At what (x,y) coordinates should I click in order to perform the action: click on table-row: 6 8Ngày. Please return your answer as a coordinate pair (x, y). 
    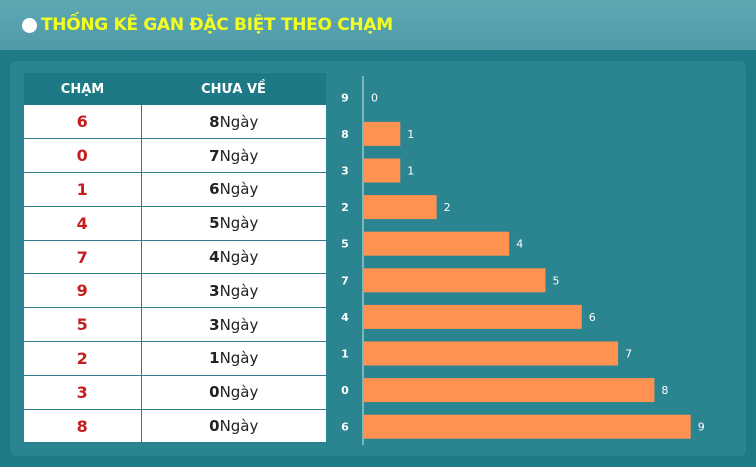
    Looking at the image, I should click on (175, 122).